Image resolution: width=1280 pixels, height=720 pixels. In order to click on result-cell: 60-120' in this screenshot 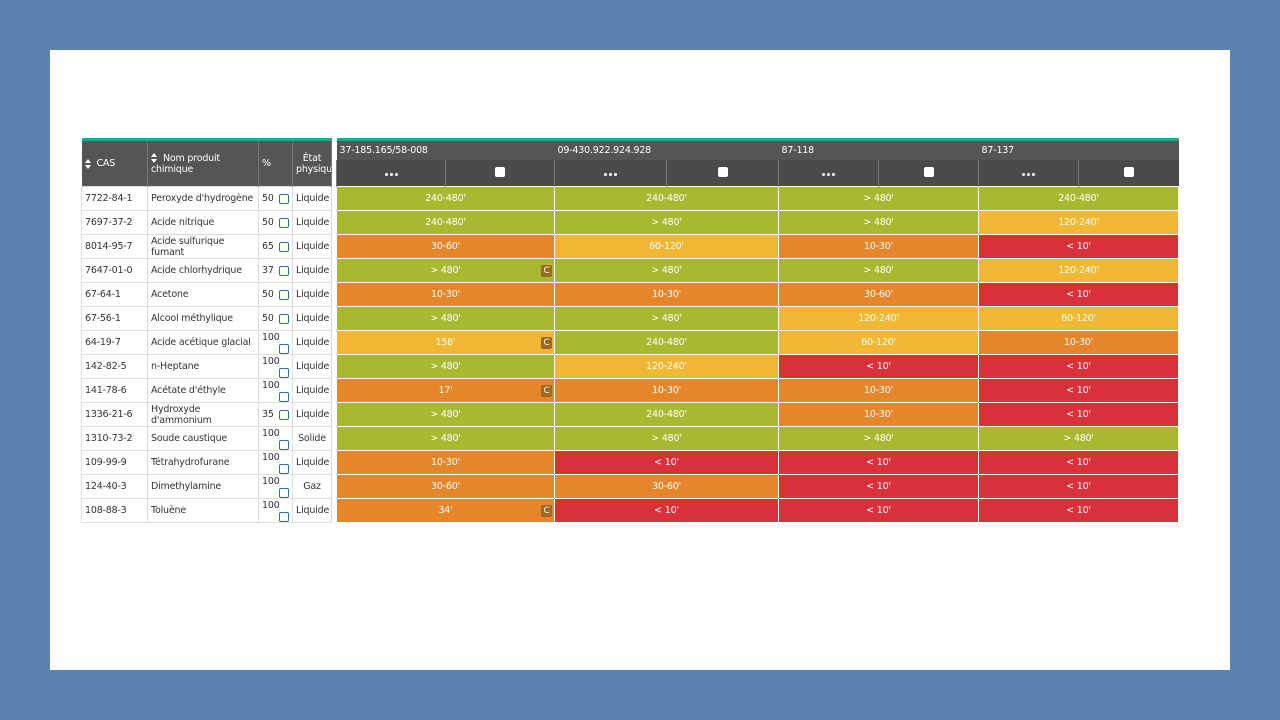, I will do `click(1079, 318)`.